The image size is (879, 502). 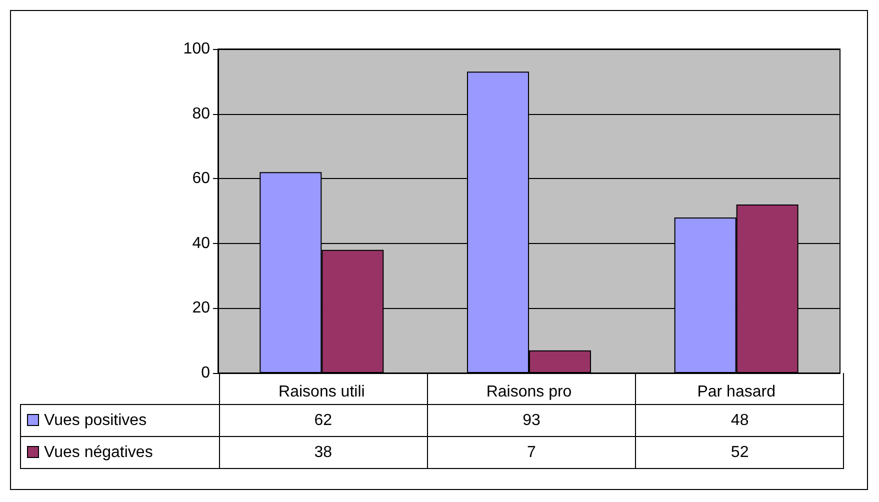 I want to click on y-tick-label: 0, so click(x=205, y=373).